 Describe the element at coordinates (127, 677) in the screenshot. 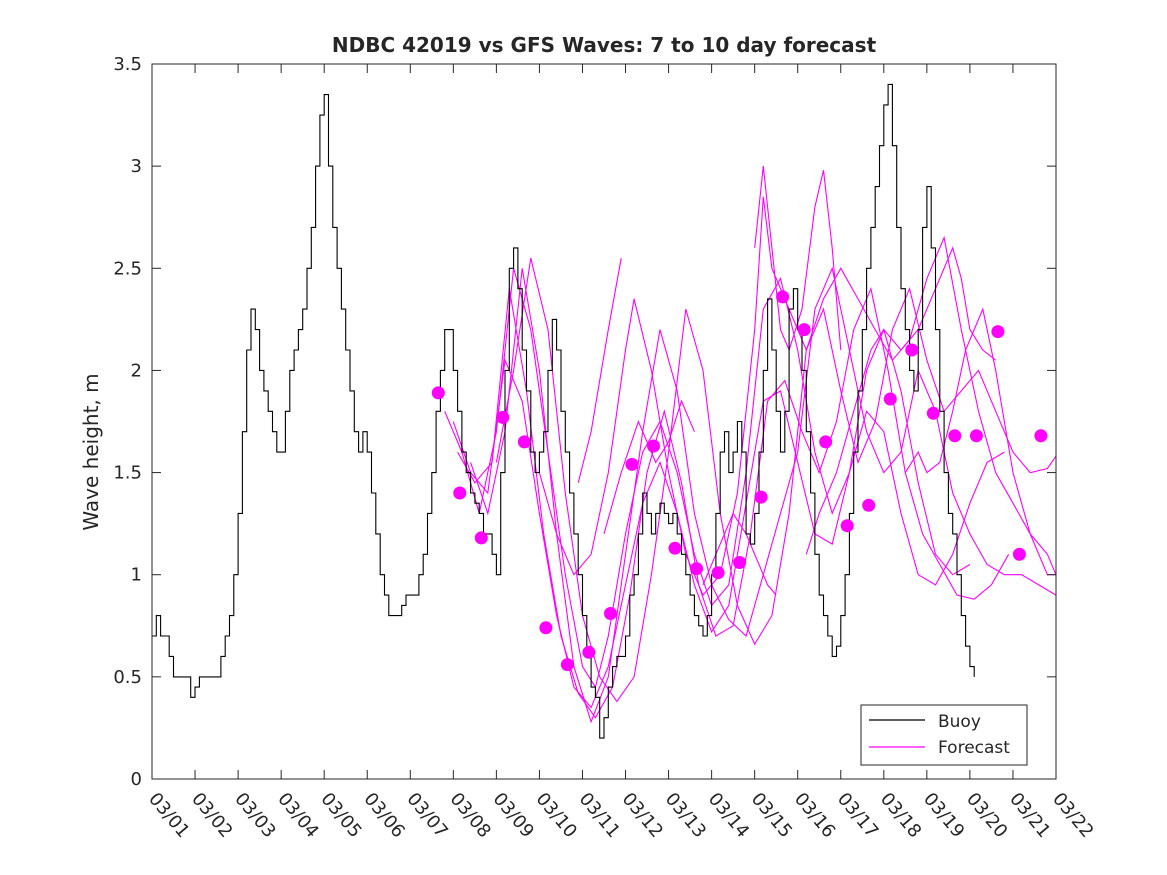

I see `y-tick-label-1: 0.5` at that location.